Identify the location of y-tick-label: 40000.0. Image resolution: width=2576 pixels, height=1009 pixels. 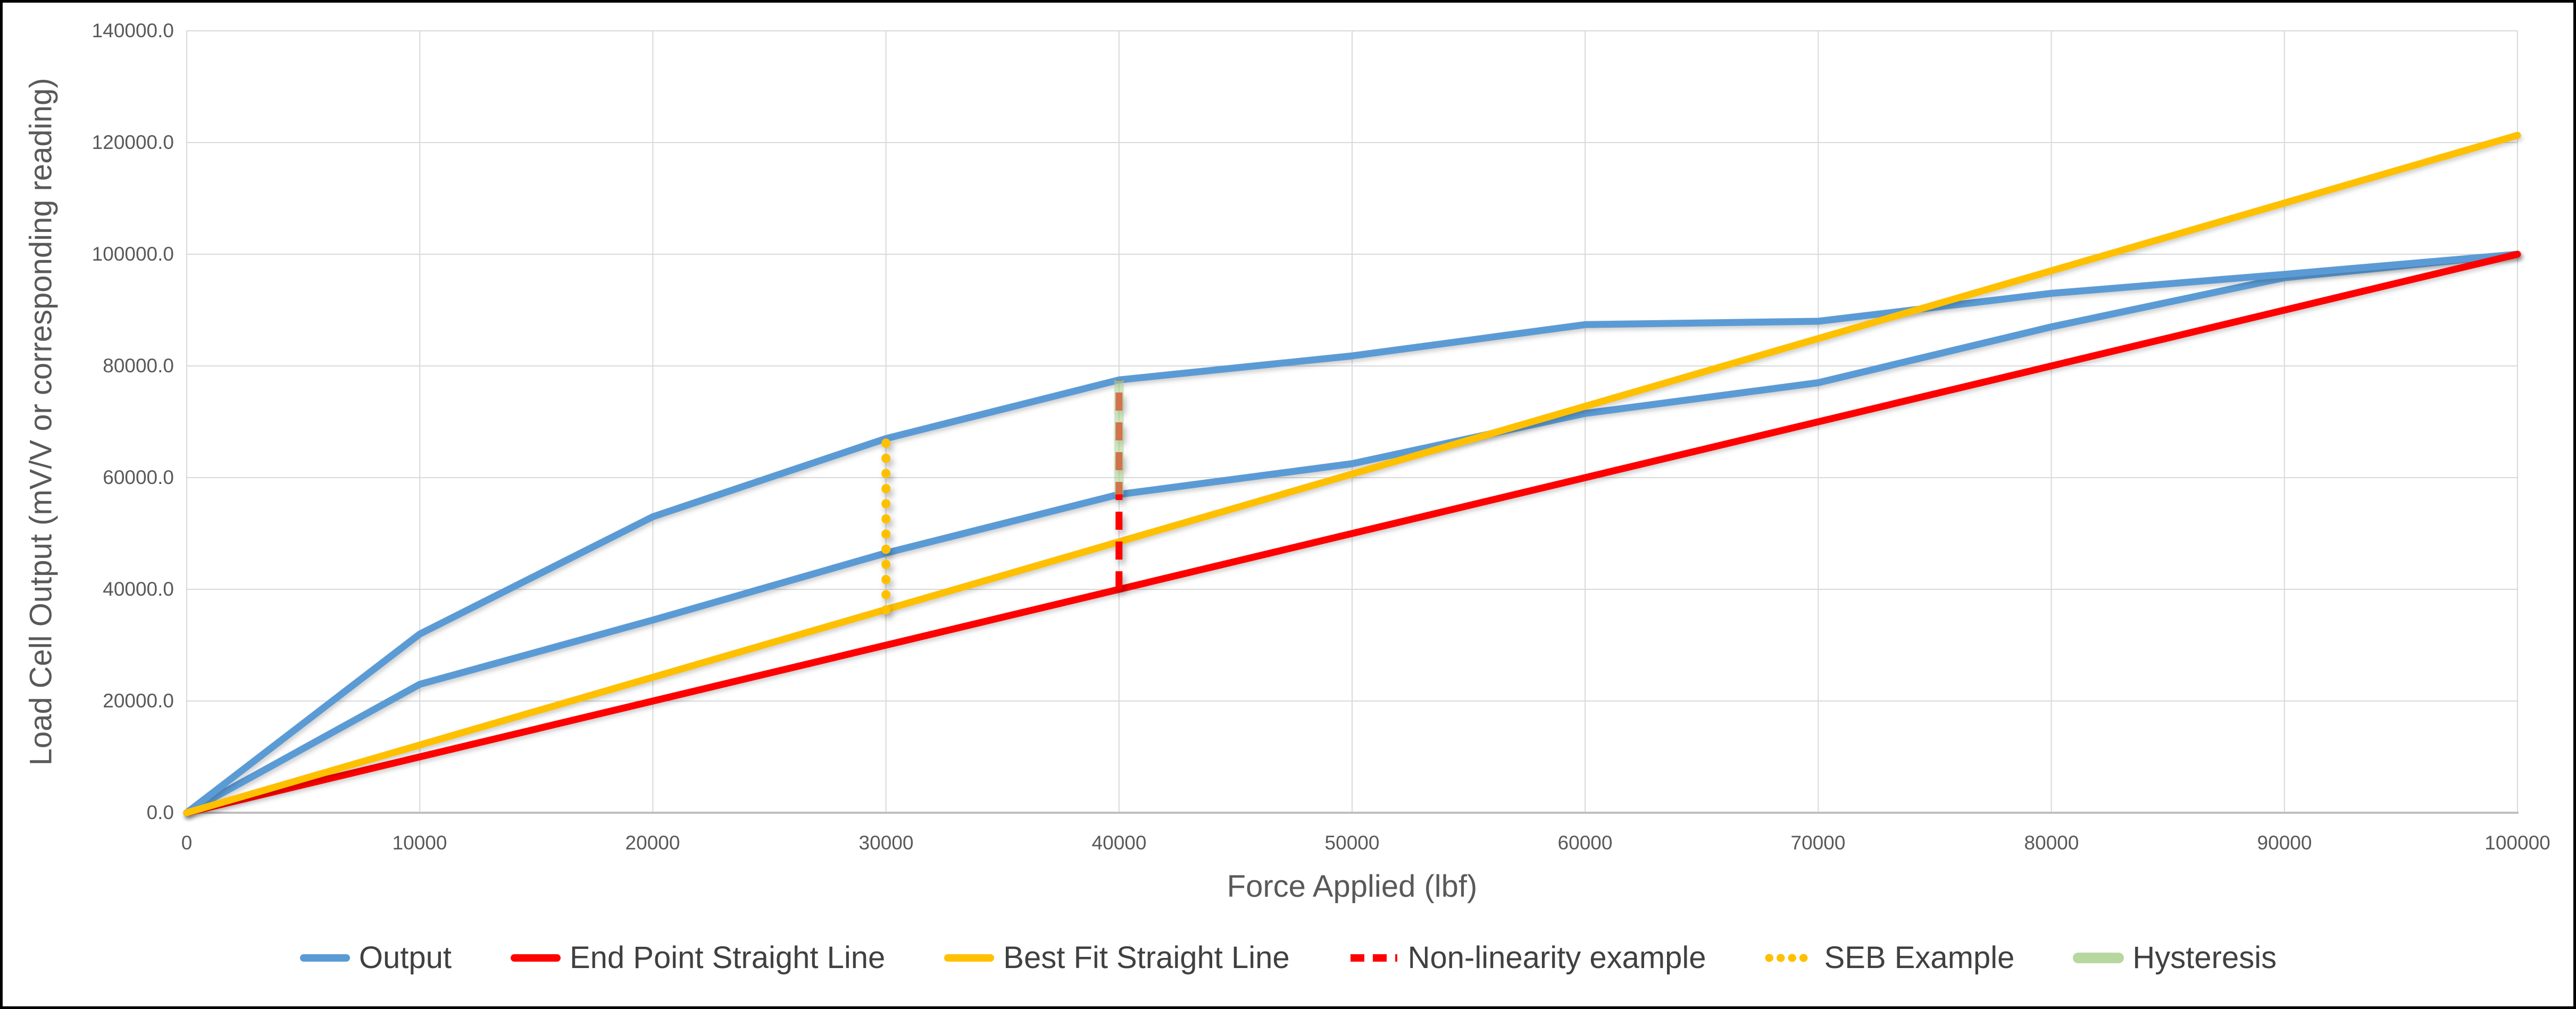
(139, 589).